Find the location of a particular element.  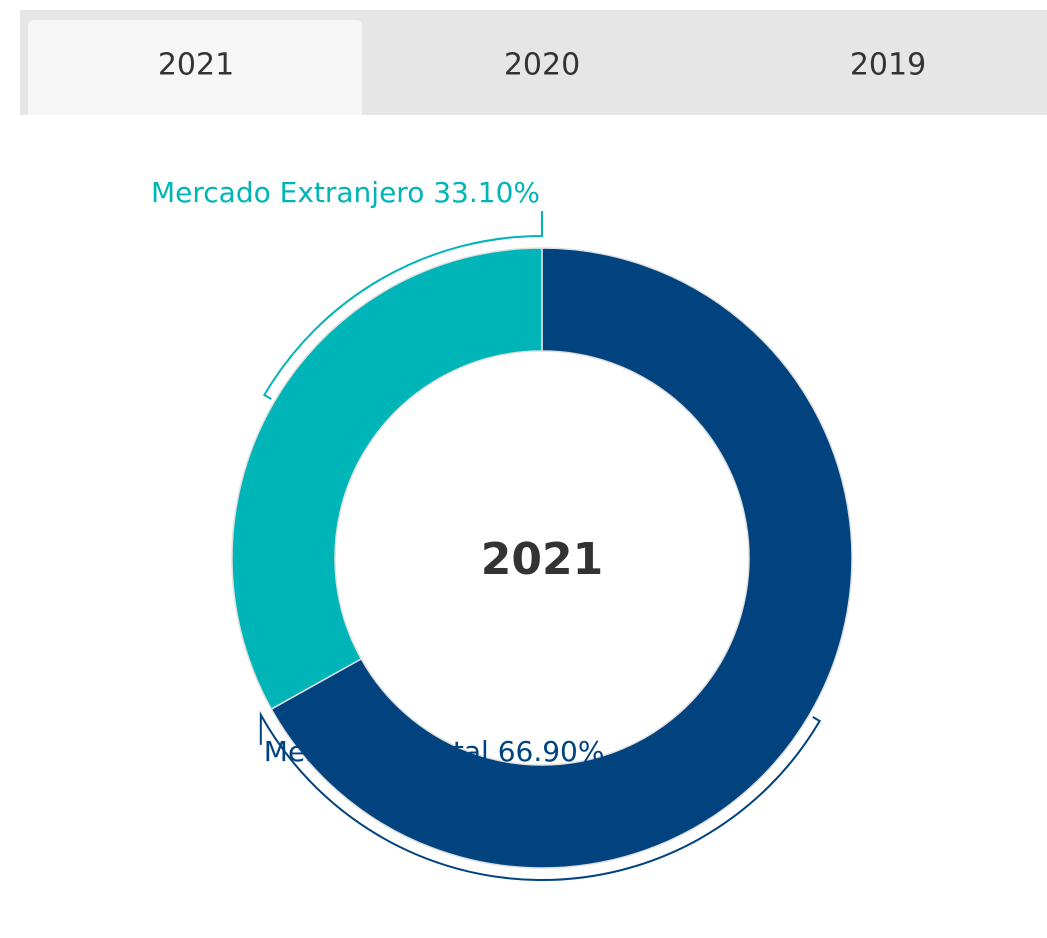

slice-value-label: 66.90% is located at coordinates (551, 751).